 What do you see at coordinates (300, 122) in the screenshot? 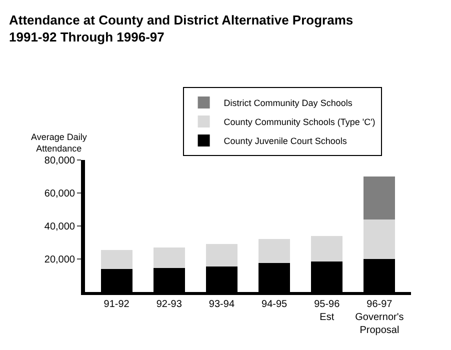
I see `legend-label: County Community Schools (Type 'C')` at bounding box center [300, 122].